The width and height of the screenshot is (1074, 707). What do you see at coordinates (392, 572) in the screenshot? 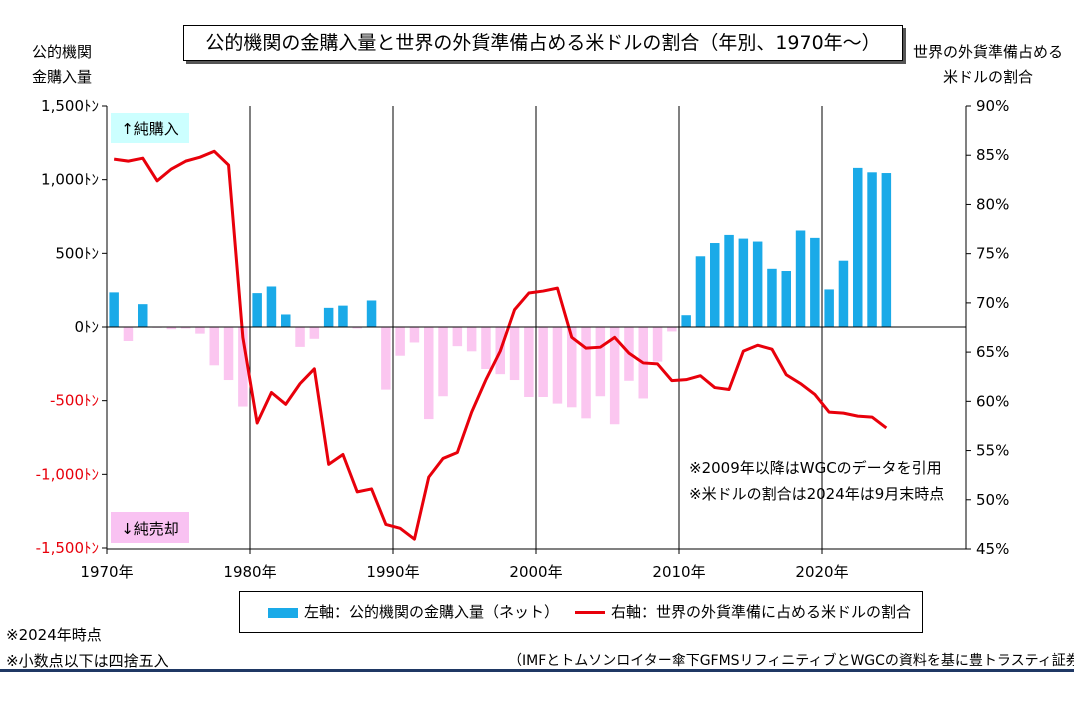
I see `x-tick-label: 1990年` at bounding box center [392, 572].